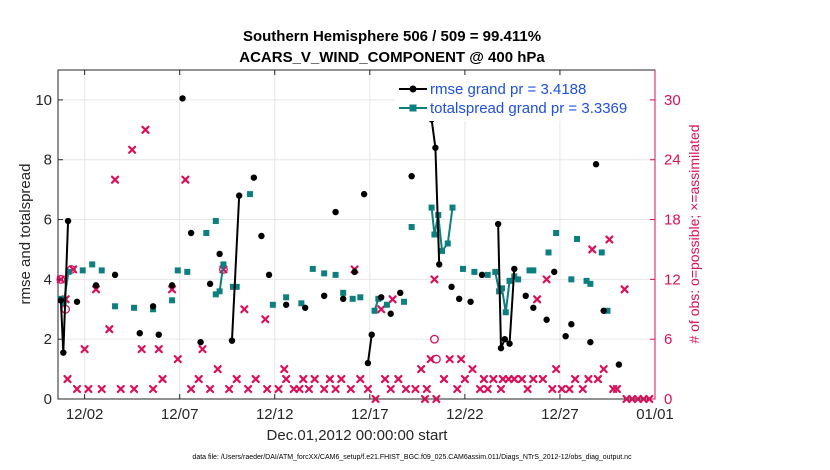 This screenshot has width=830, height=470. What do you see at coordinates (48, 220) in the screenshot?
I see `yl-tick-label-3: 6` at bounding box center [48, 220].